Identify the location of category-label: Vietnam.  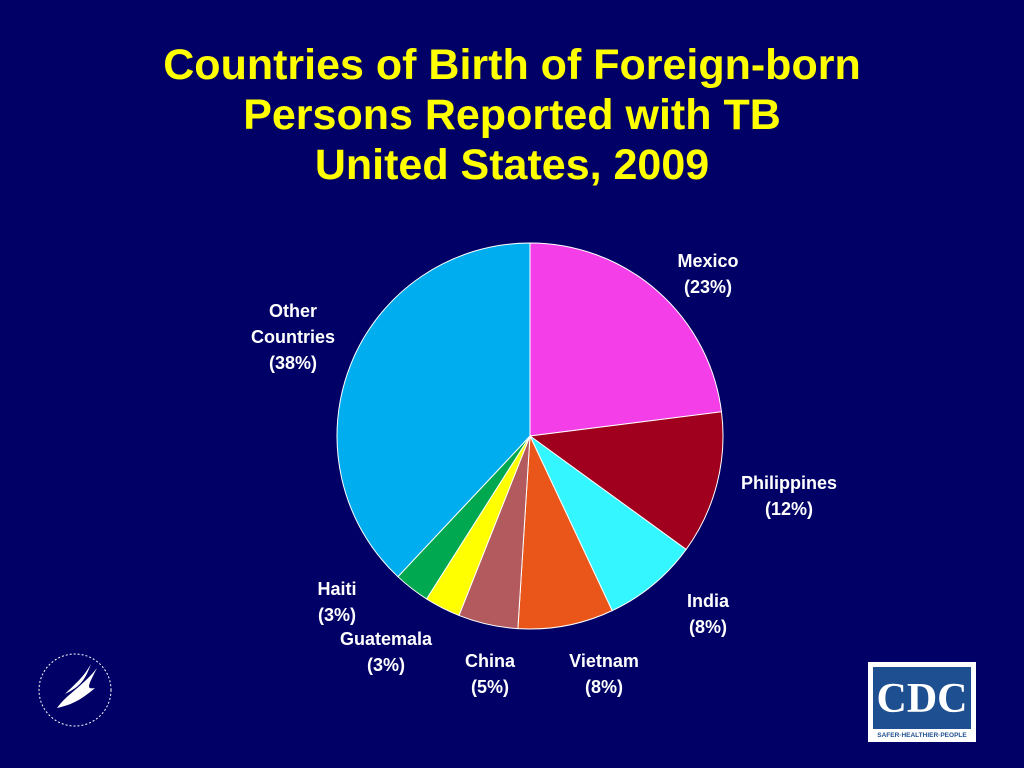
(604, 661).